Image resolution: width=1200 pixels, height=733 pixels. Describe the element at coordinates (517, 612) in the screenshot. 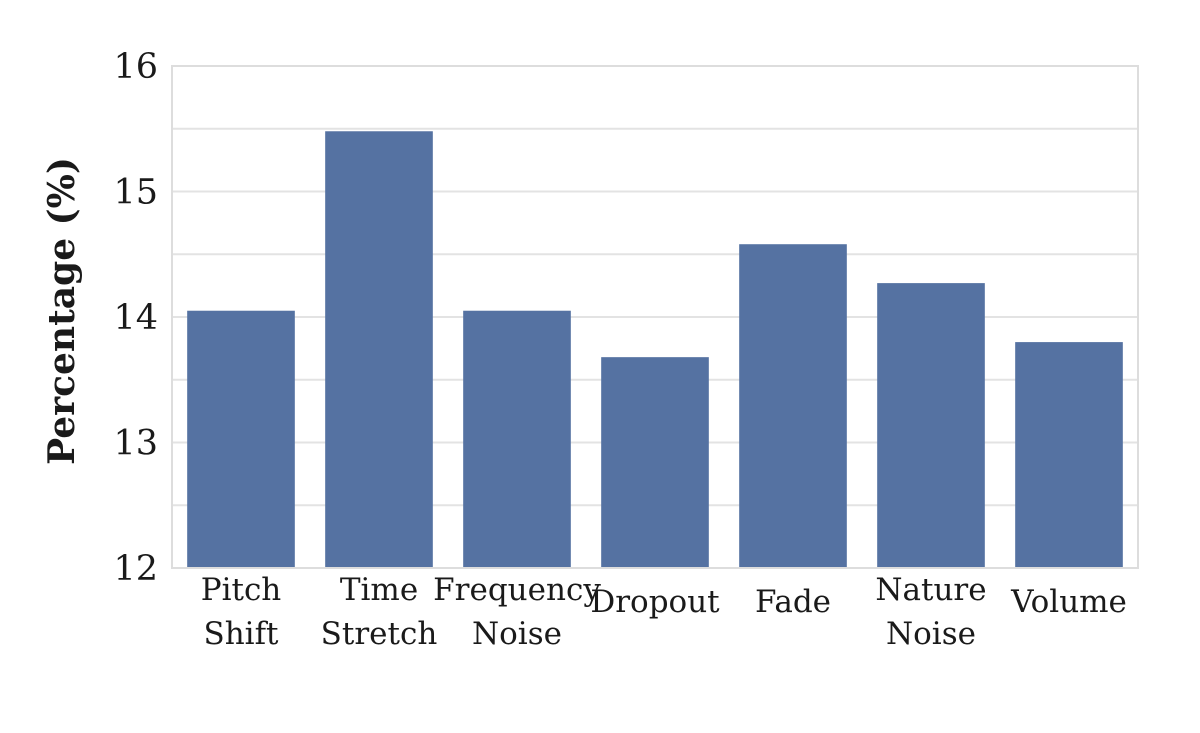

I see `x-category-label: Frequency Noise` at that location.